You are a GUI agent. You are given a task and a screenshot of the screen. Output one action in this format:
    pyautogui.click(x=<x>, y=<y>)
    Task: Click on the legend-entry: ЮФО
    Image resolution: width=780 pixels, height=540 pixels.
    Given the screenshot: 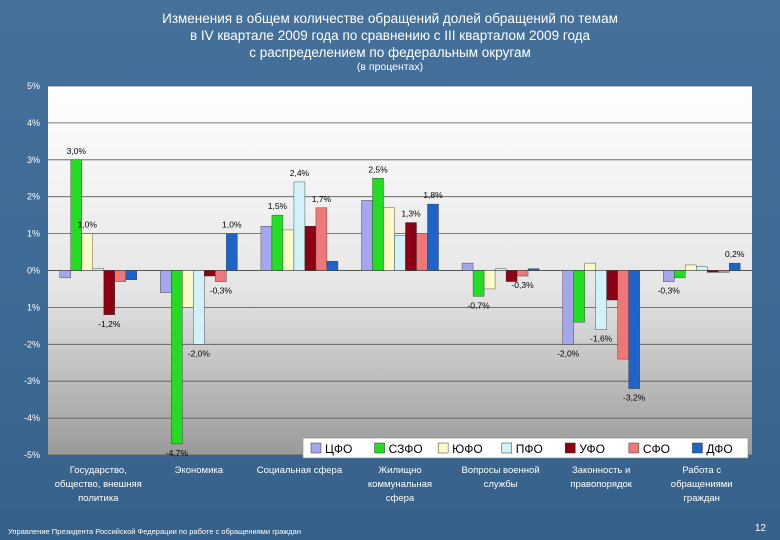 What is the action you would take?
    pyautogui.click(x=467, y=449)
    